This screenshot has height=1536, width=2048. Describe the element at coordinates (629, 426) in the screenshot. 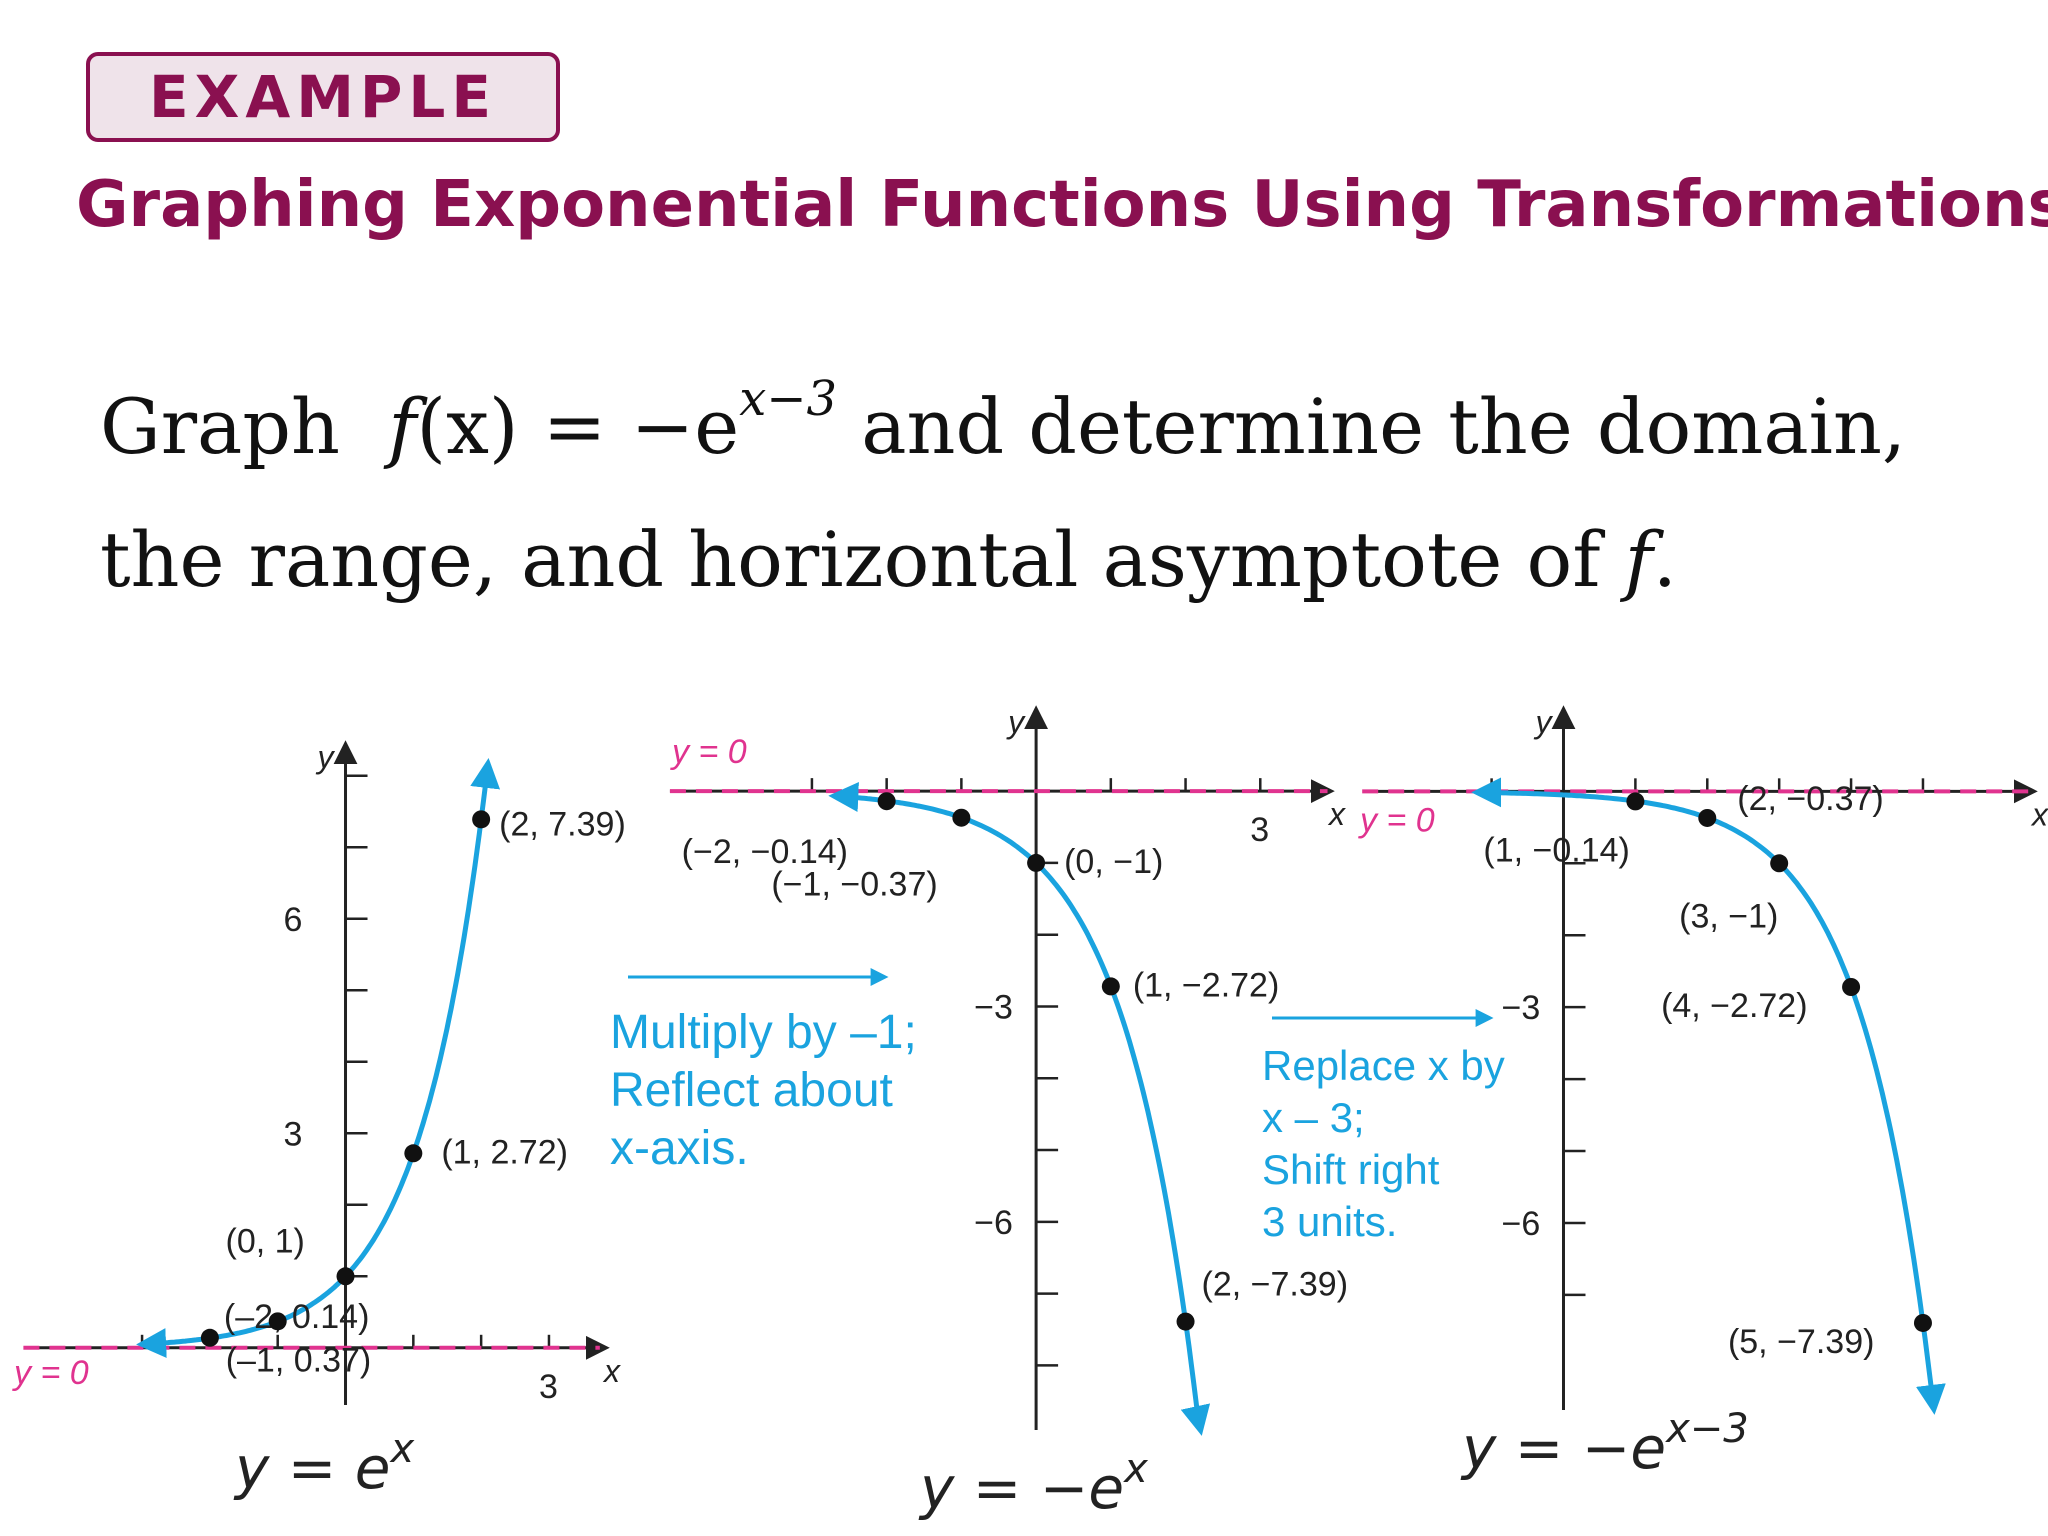

I see `problem-func-rhs: = −e` at that location.